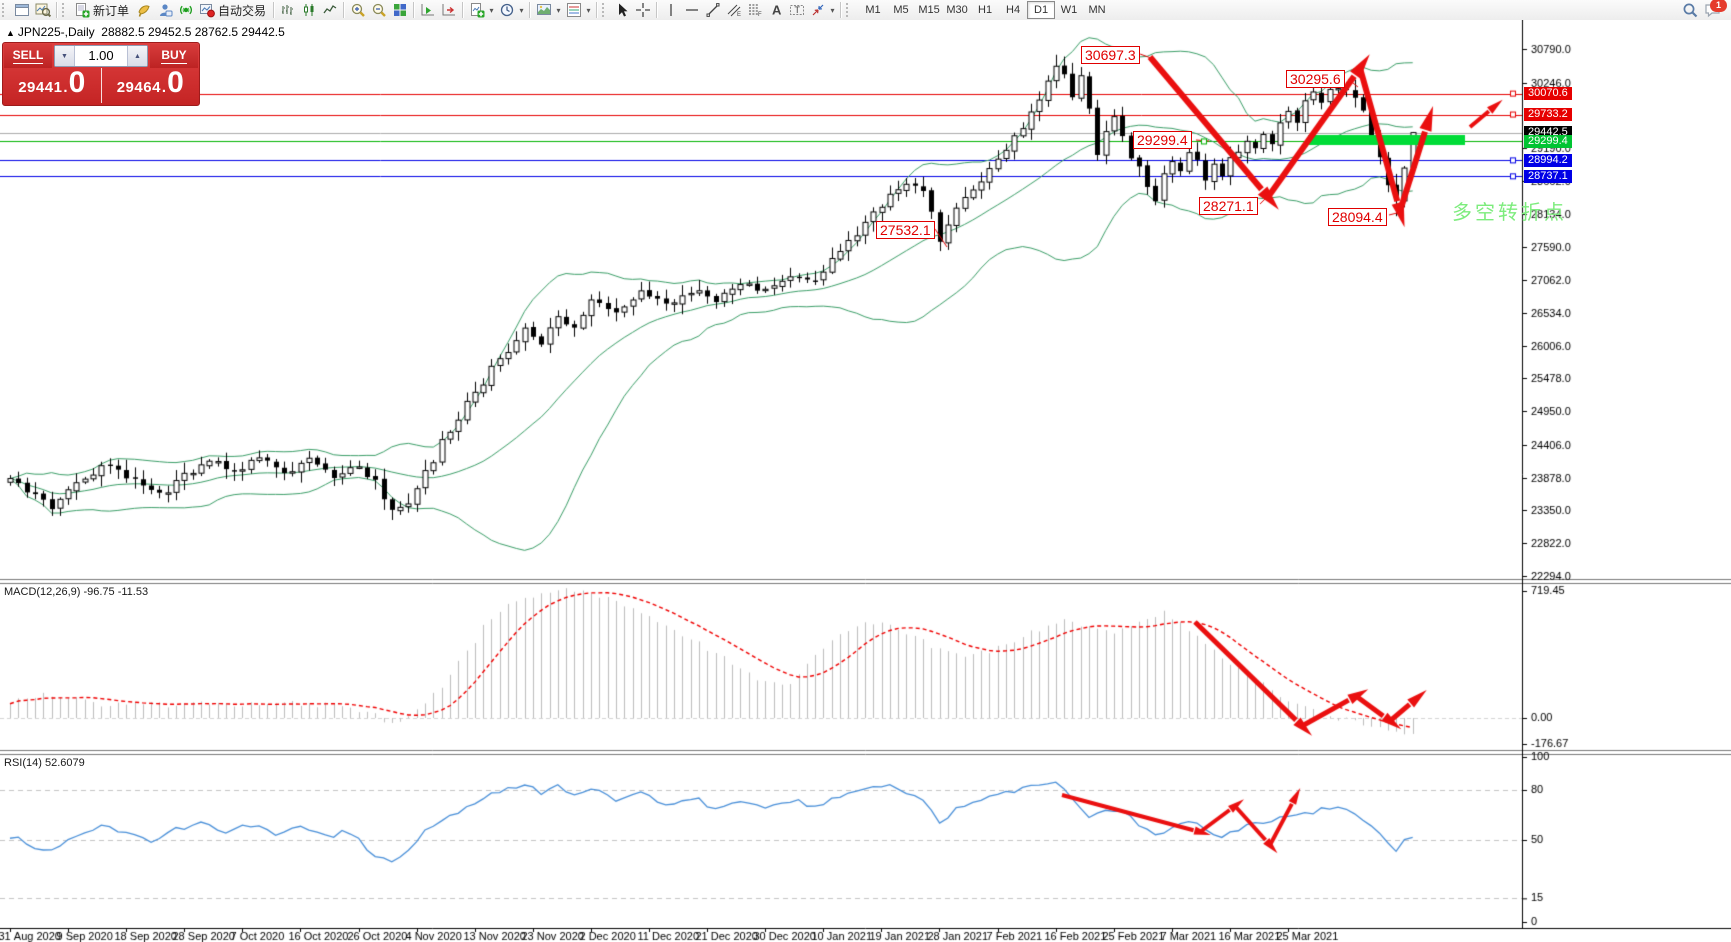 This screenshot has height=942, width=1731. I want to click on svg-text: T, so click(797, 10).